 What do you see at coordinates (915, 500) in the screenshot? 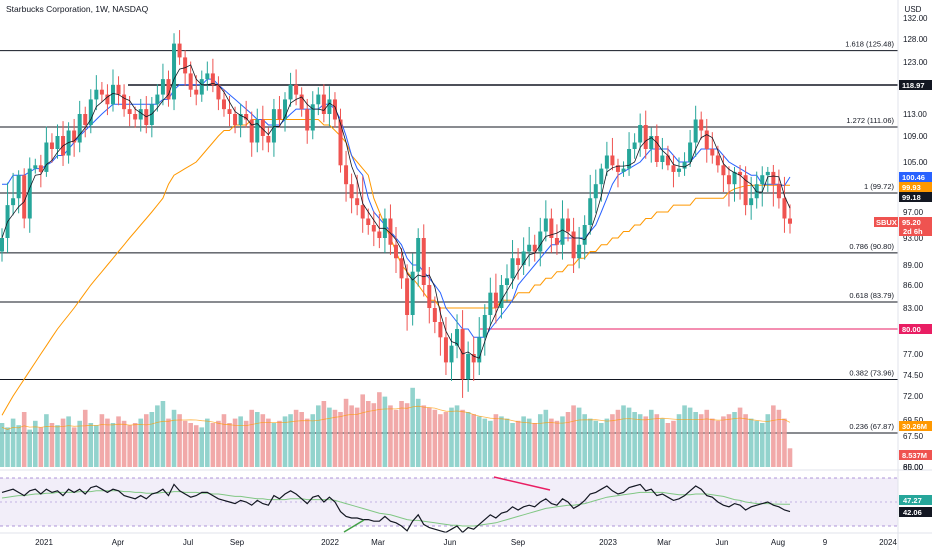
I see `rsi-ma-tag` at bounding box center [915, 500].